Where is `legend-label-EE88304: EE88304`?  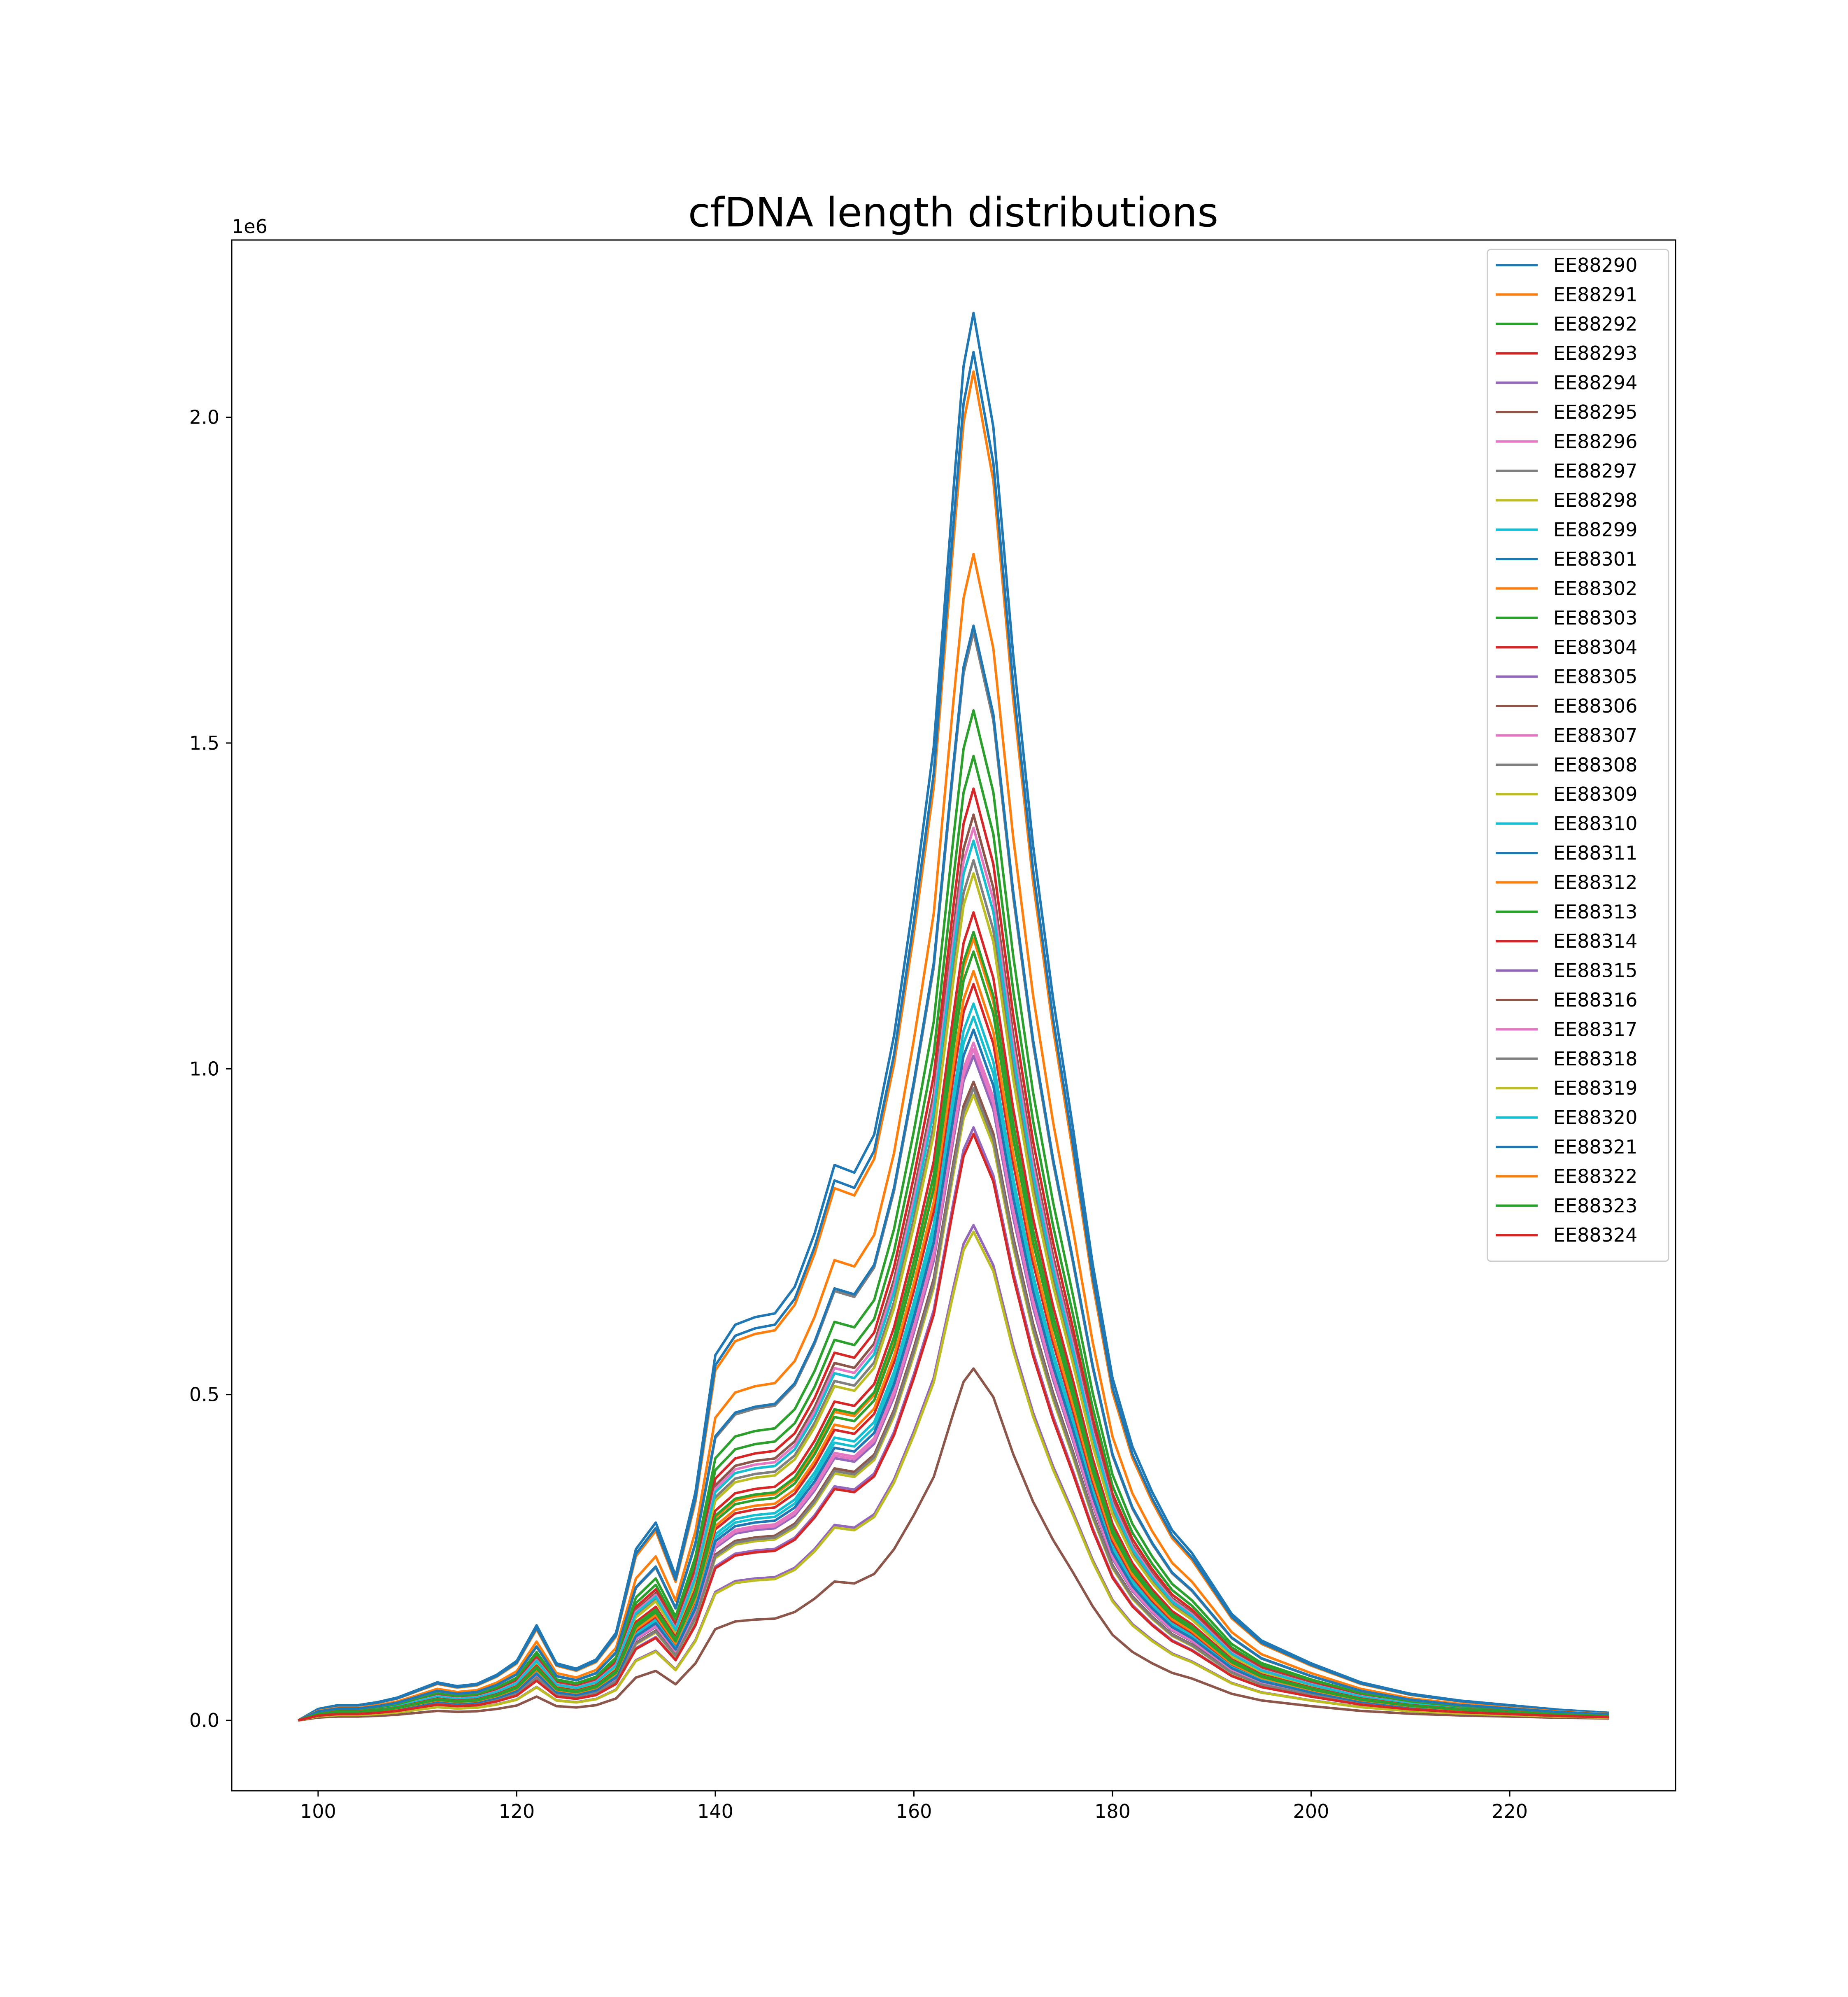 legend-label-EE88304: EE88304 is located at coordinates (1595, 647).